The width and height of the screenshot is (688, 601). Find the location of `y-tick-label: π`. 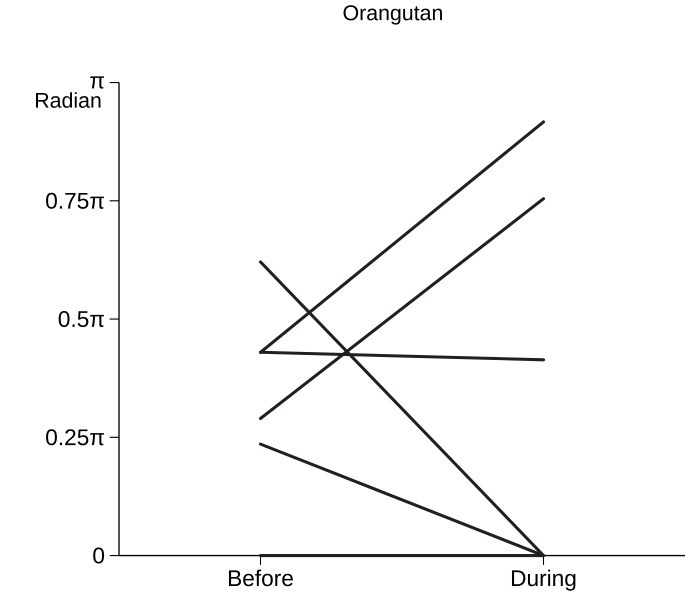

y-tick-label: π is located at coordinates (97, 82).